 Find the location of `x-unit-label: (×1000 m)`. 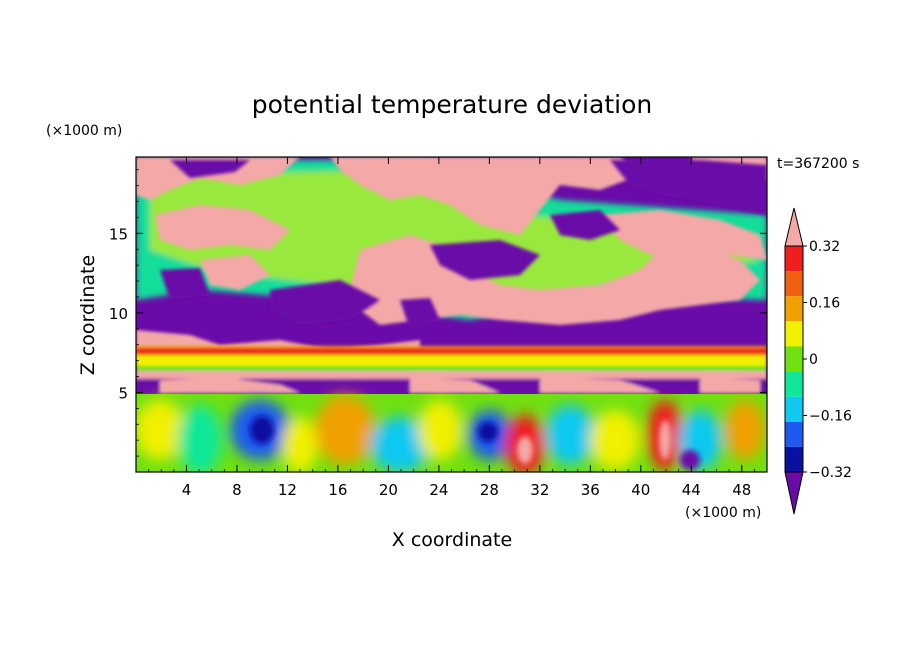

x-unit-label: (×1000 m) is located at coordinates (723, 513).